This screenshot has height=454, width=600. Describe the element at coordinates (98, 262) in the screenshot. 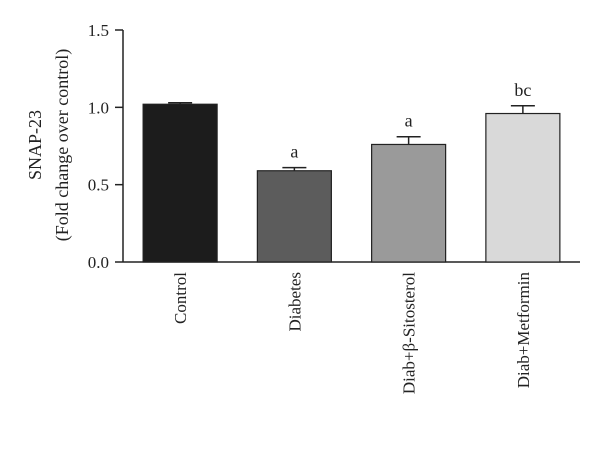

I see `y-tick-label: 0.0` at that location.